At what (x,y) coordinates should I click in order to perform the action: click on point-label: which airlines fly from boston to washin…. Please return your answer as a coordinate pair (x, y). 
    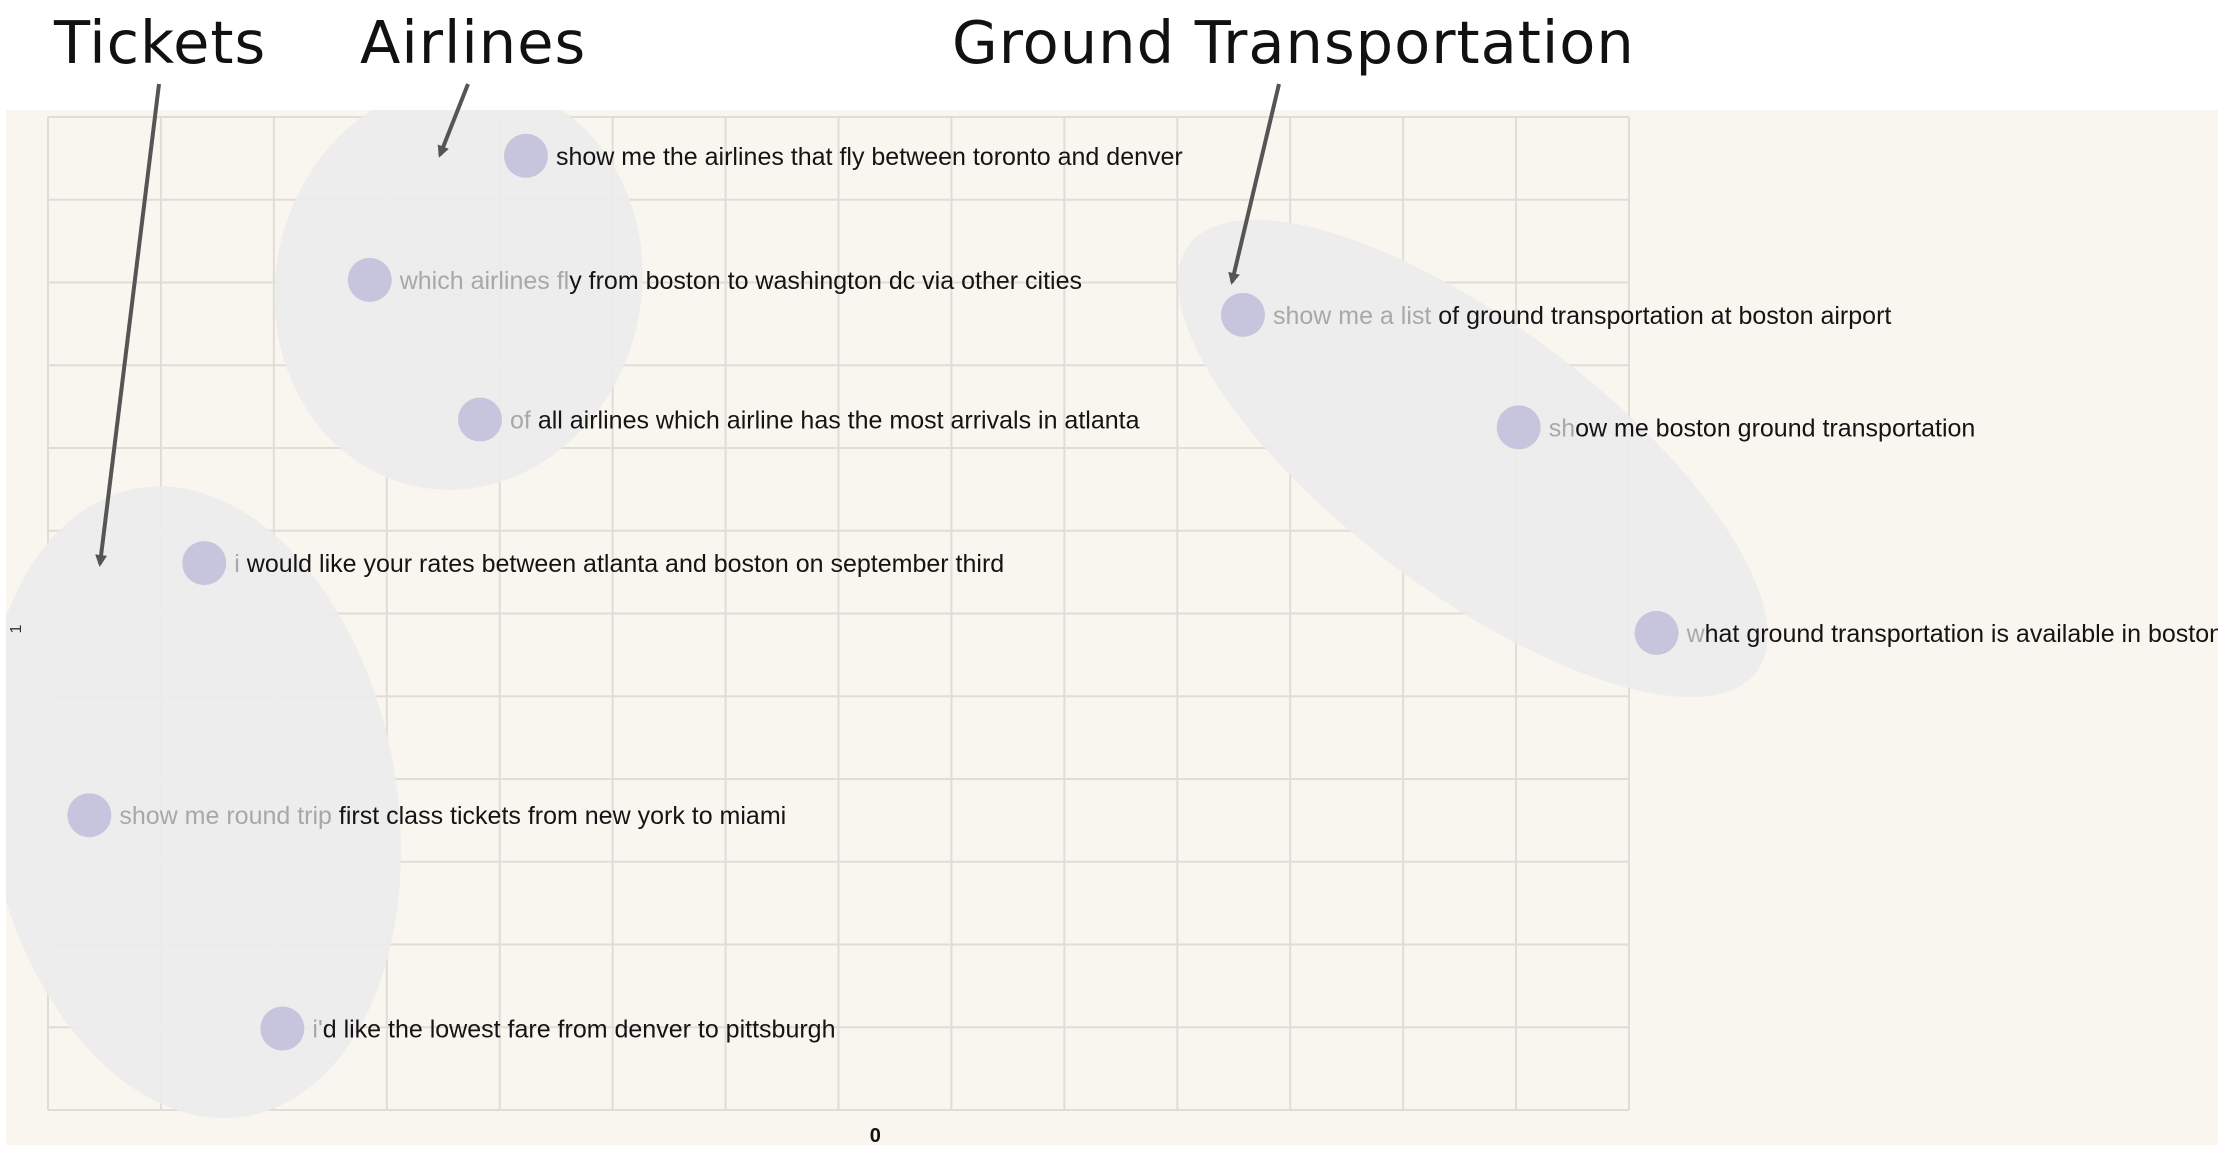
    Looking at the image, I should click on (740, 281).